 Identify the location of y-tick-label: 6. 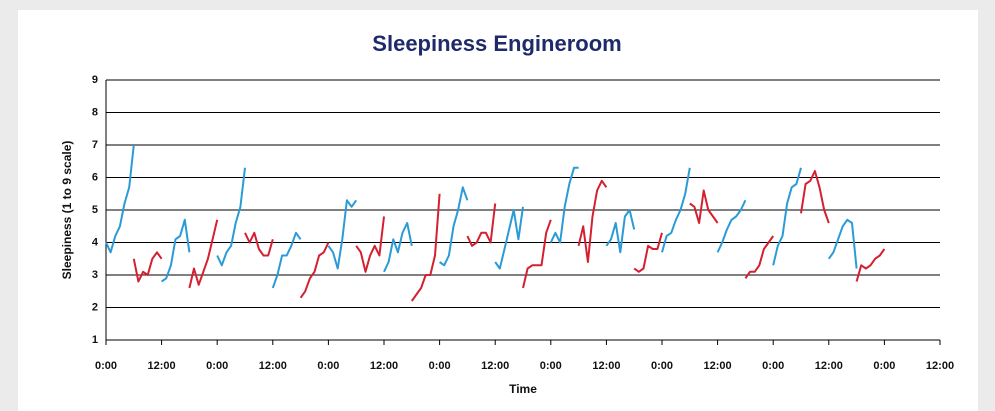
(95, 177).